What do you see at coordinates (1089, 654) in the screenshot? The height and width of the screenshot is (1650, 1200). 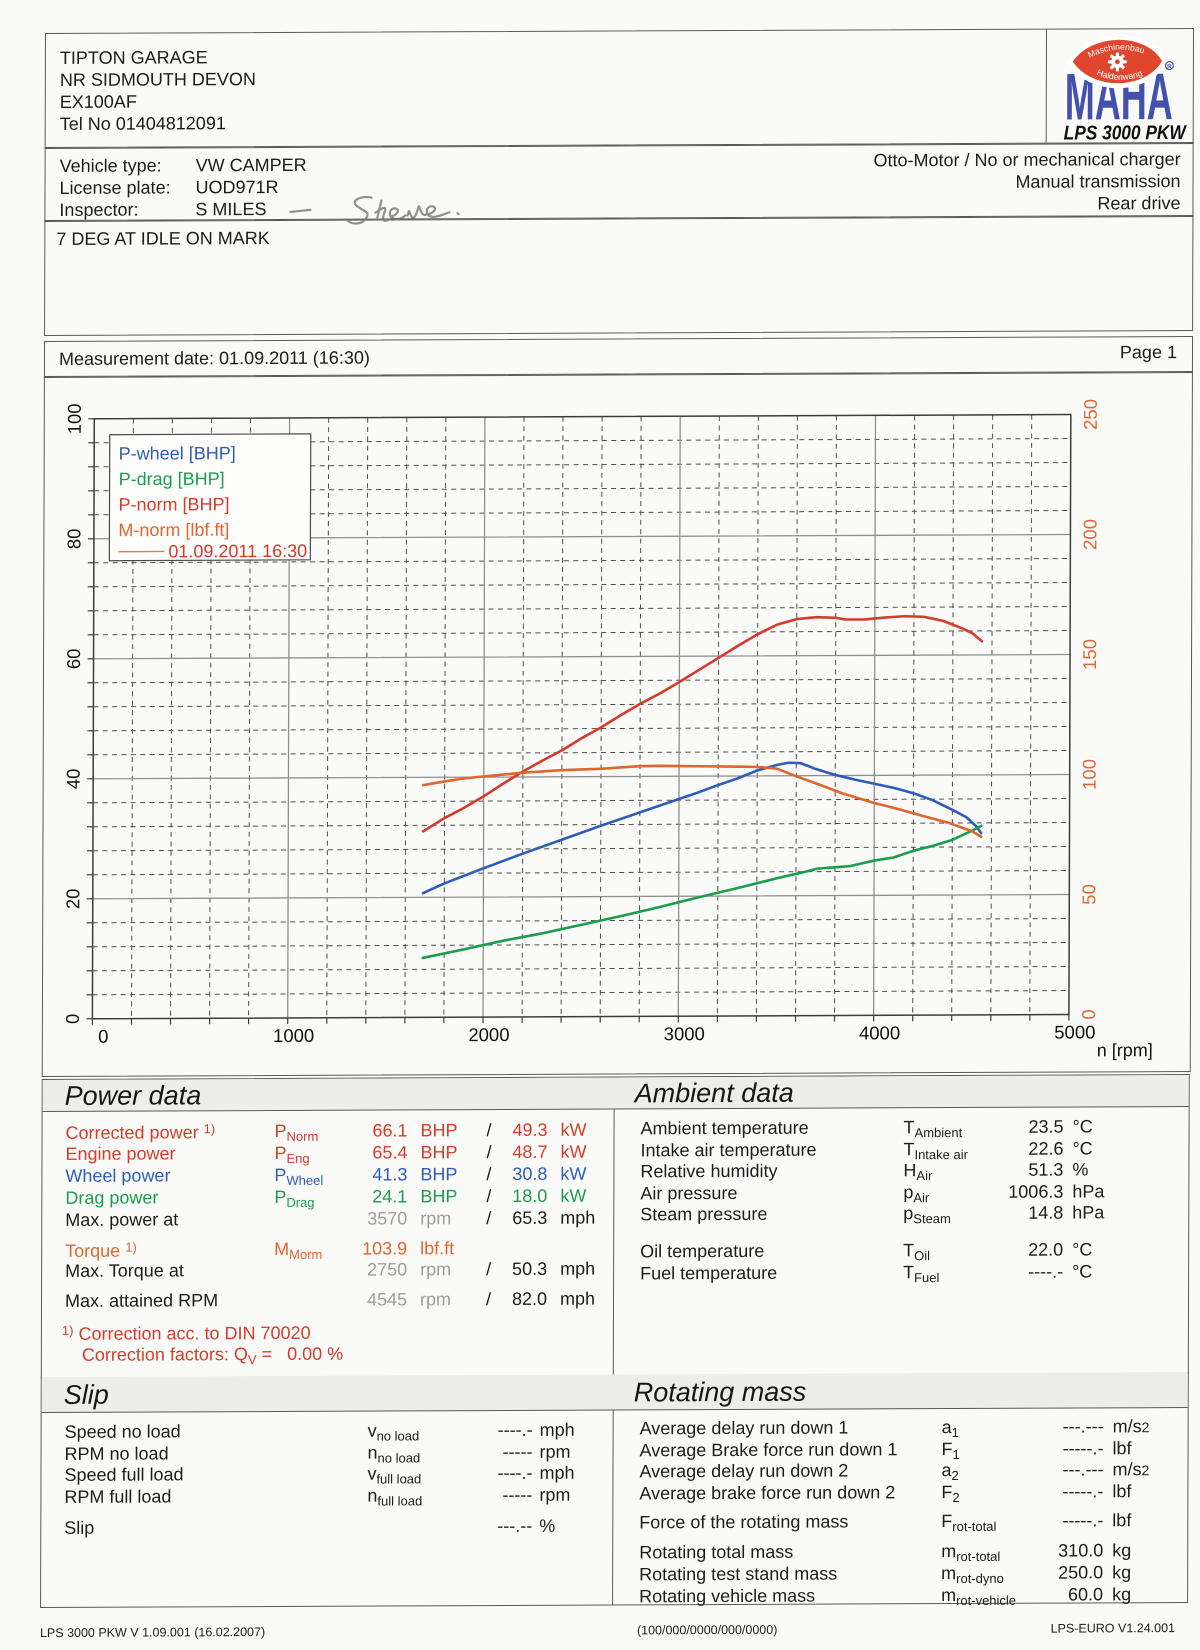 I see `svg-text: 150` at bounding box center [1089, 654].